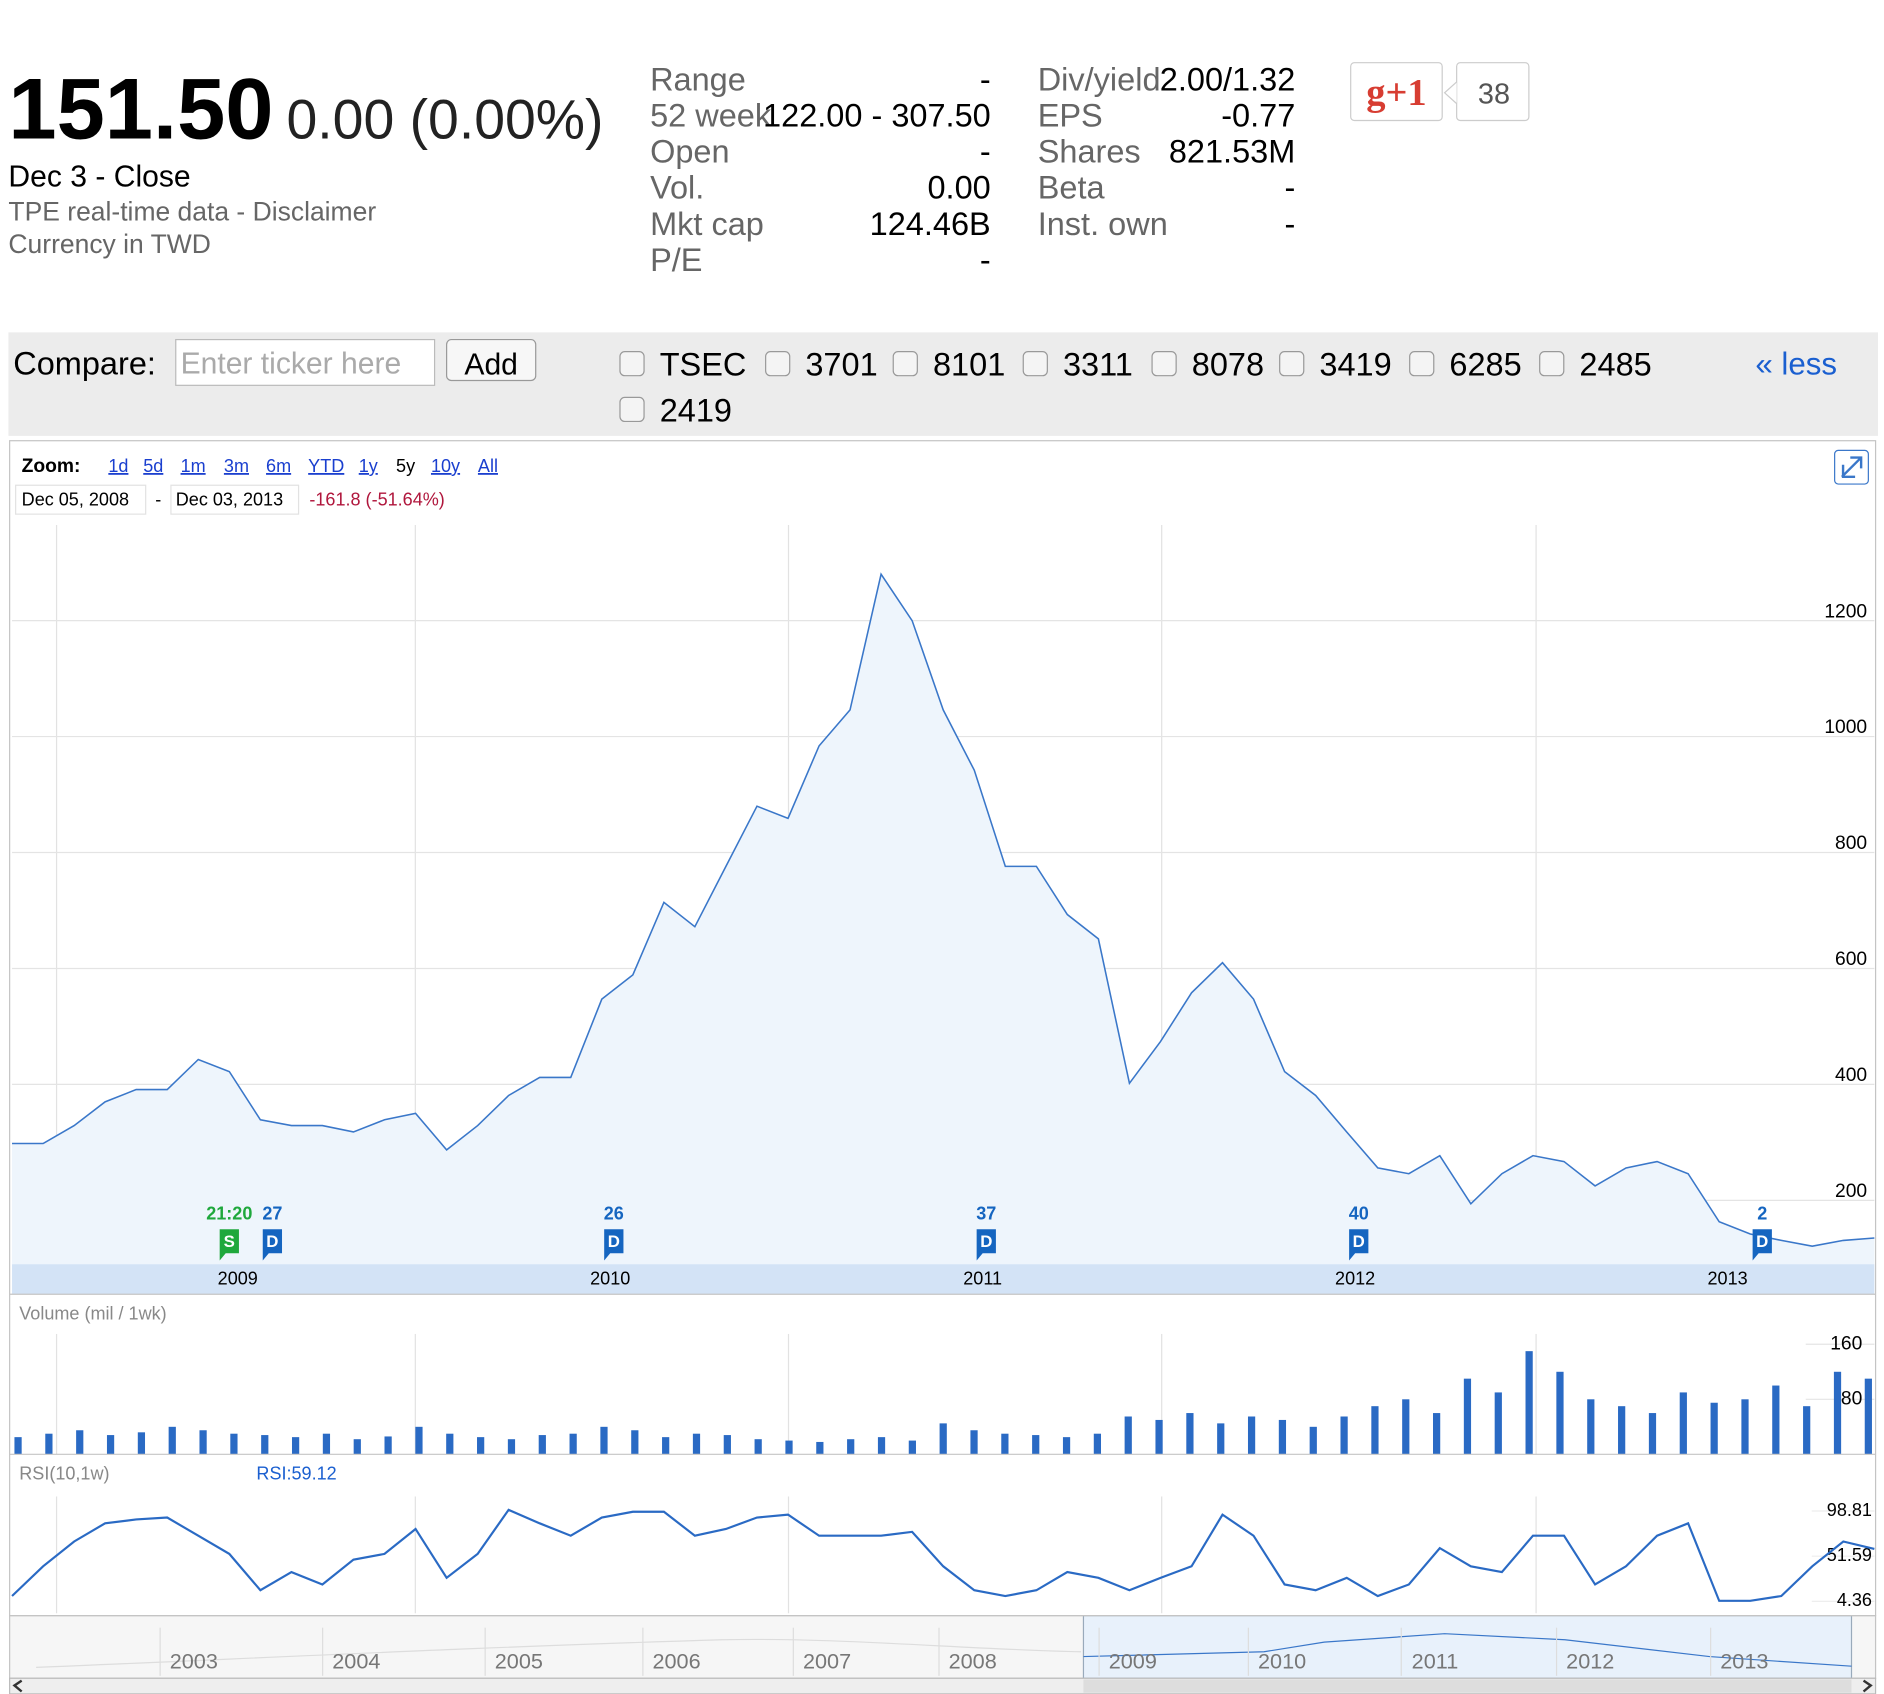 The width and height of the screenshot is (1884, 1694). Describe the element at coordinates (1796, 363) in the screenshot. I see `less-link: « less` at that location.